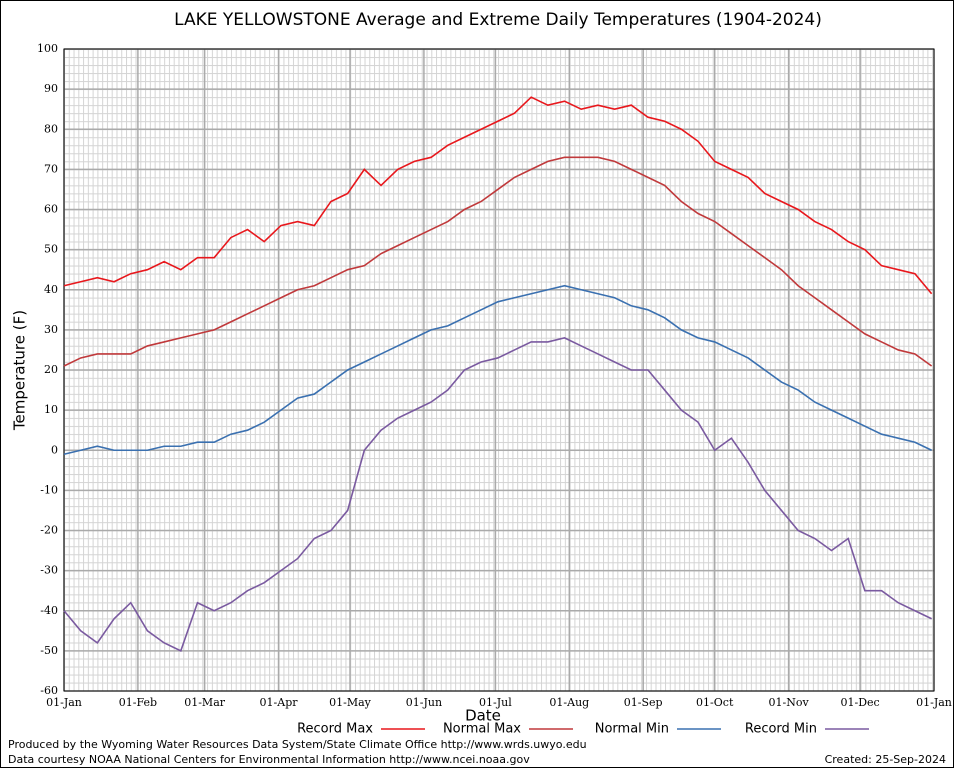 This screenshot has width=954, height=768. I want to click on y-tick-label: 60, so click(51, 209).